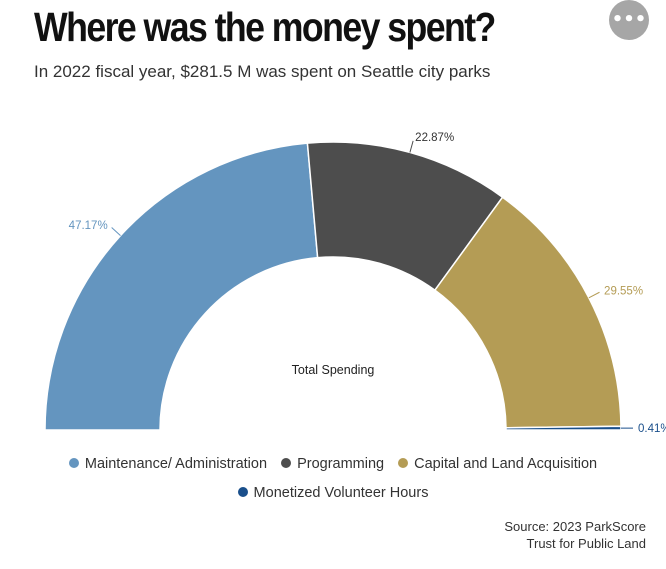  I want to click on legend-item-programming: Programming, so click(332, 464).